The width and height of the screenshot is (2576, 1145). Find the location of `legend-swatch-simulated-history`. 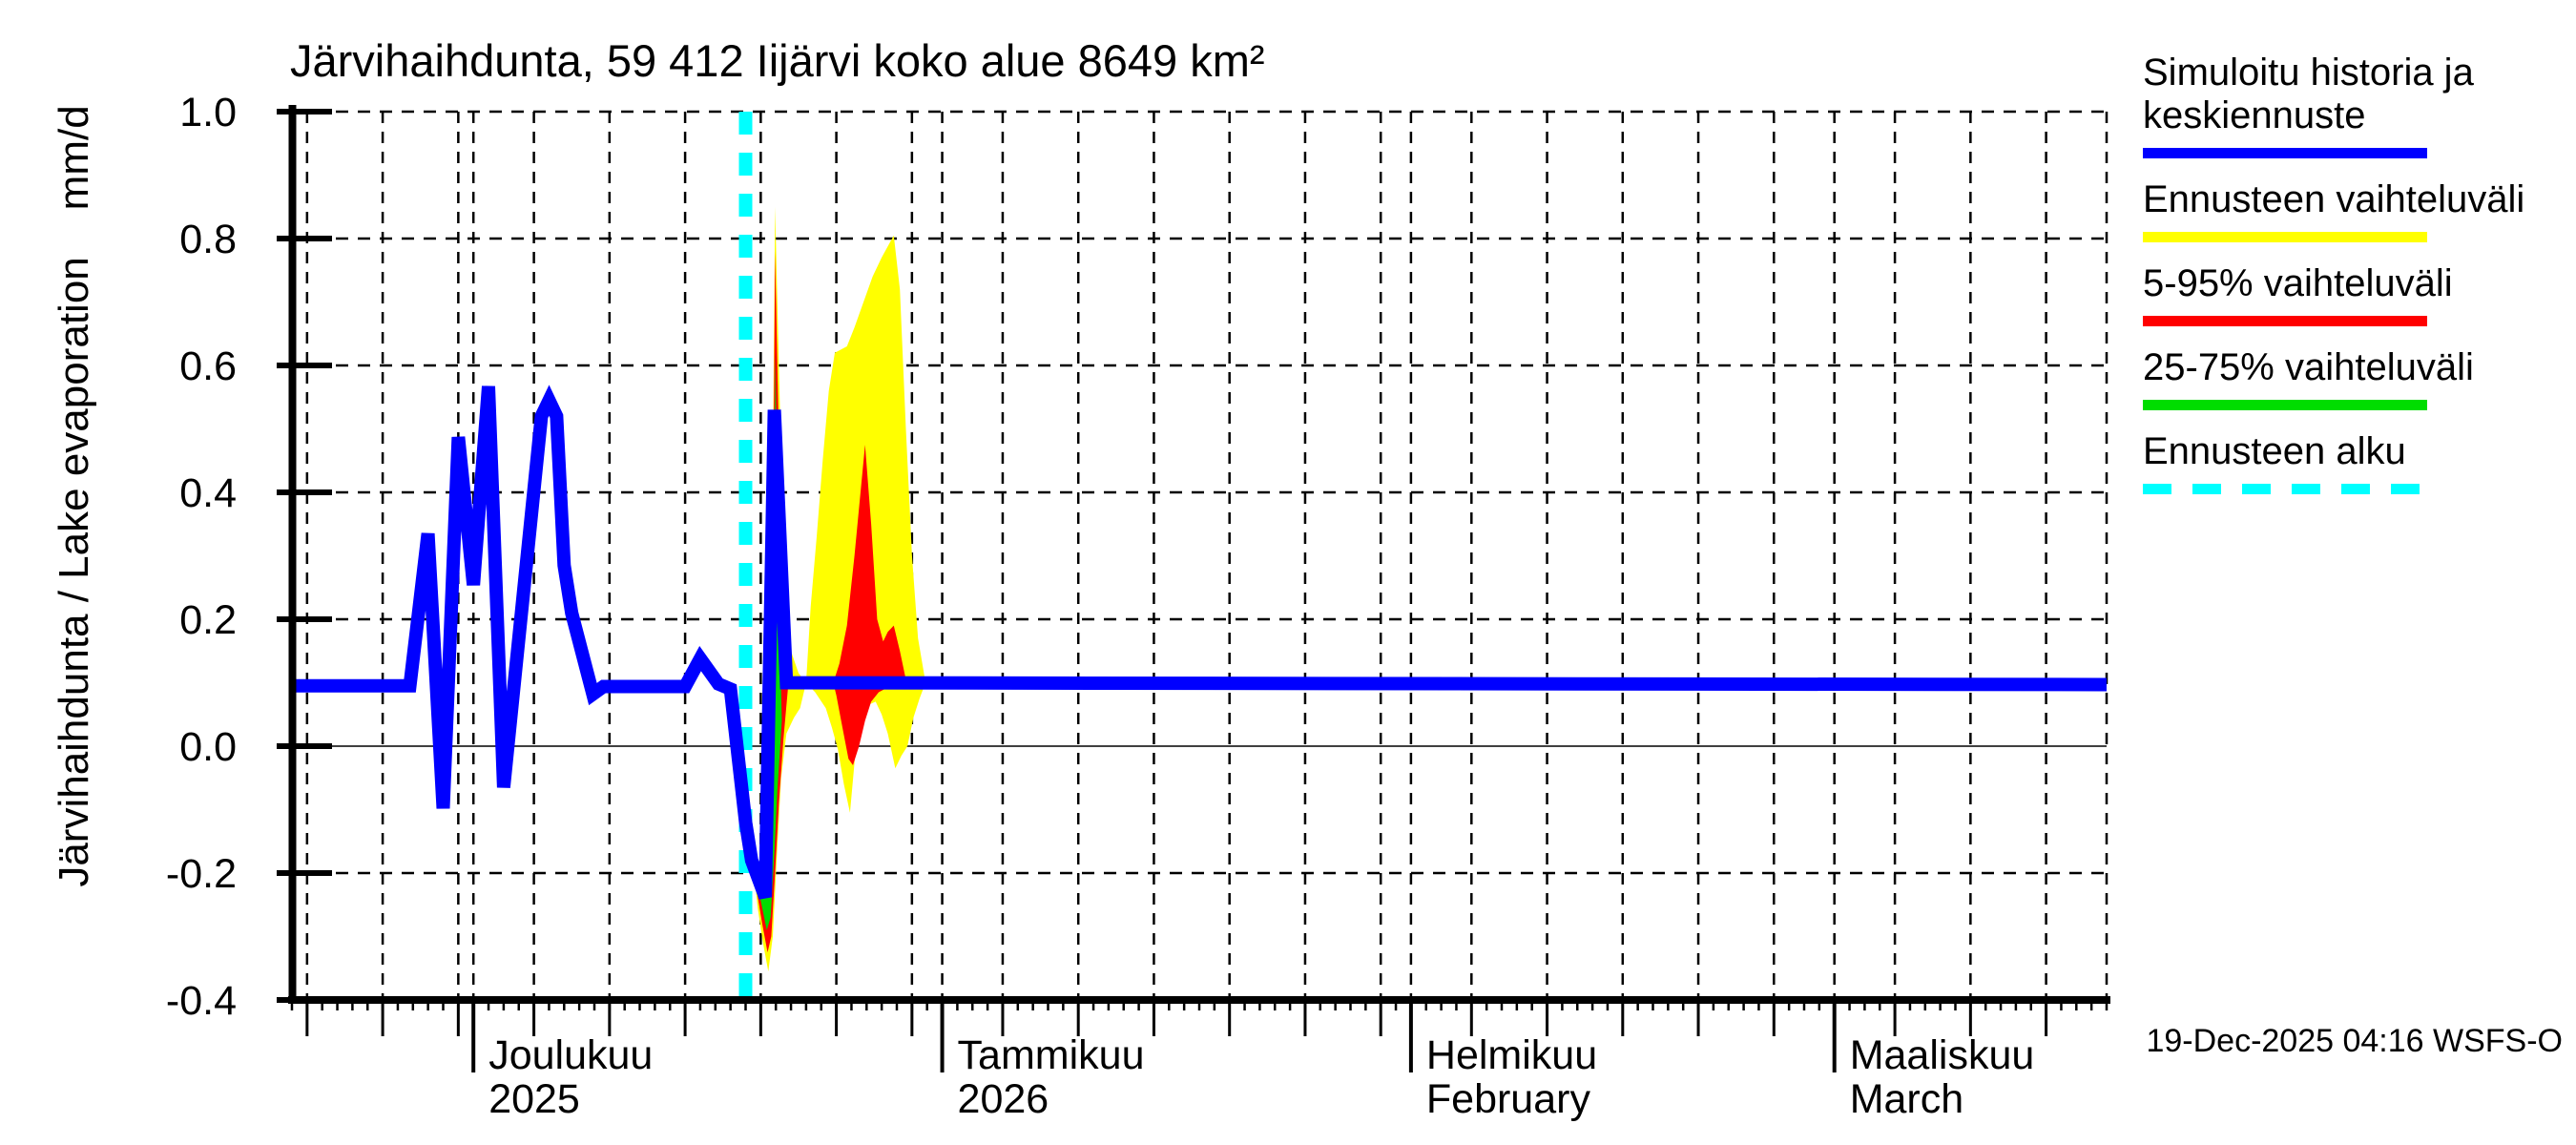

legend-swatch-simulated-history is located at coordinates (2285, 153).